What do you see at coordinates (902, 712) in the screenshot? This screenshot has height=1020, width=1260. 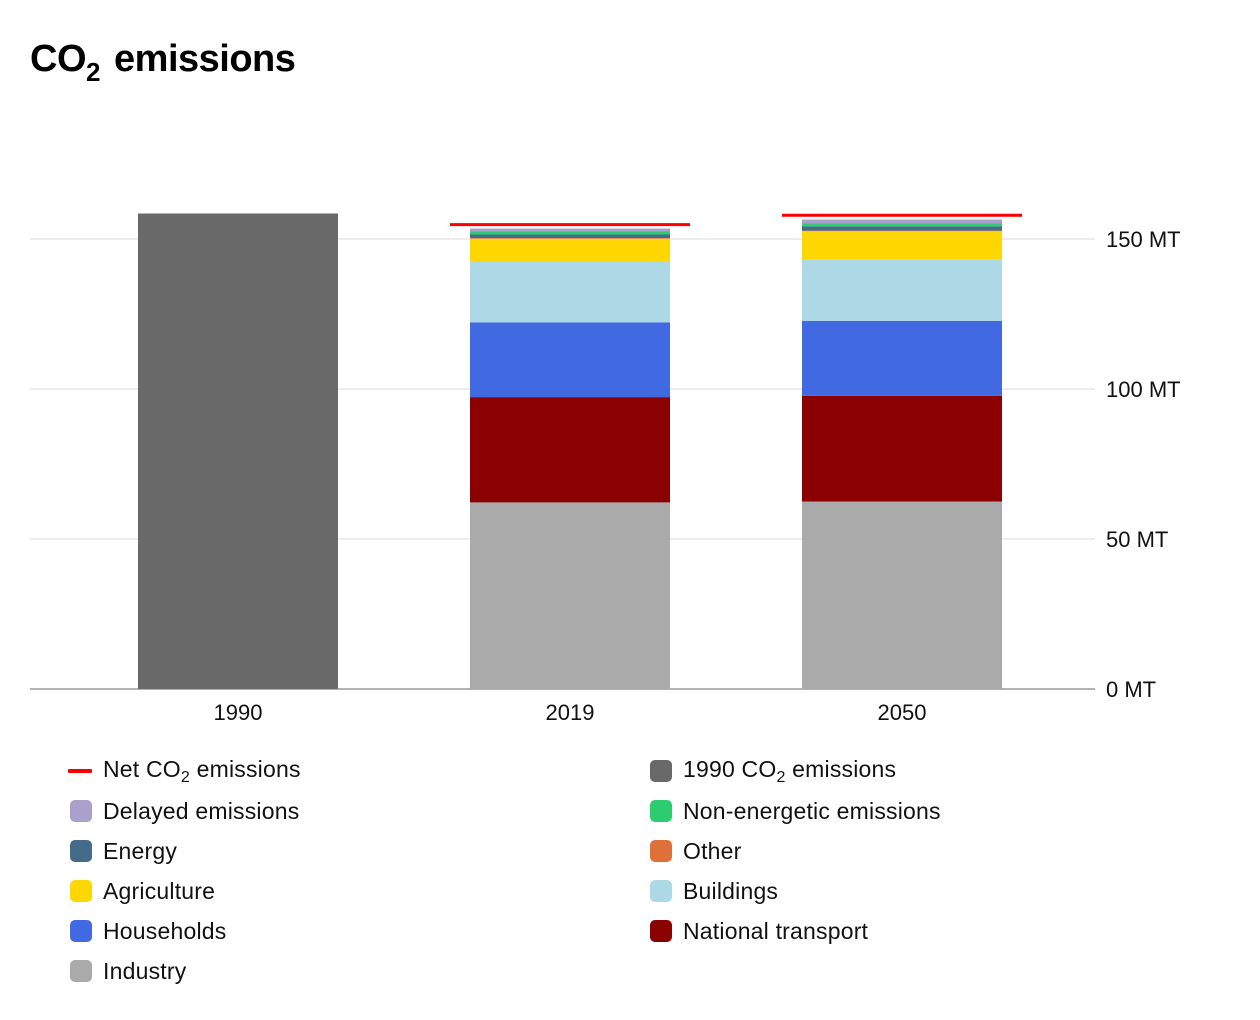 I see `x-tick-label: 2050` at bounding box center [902, 712].